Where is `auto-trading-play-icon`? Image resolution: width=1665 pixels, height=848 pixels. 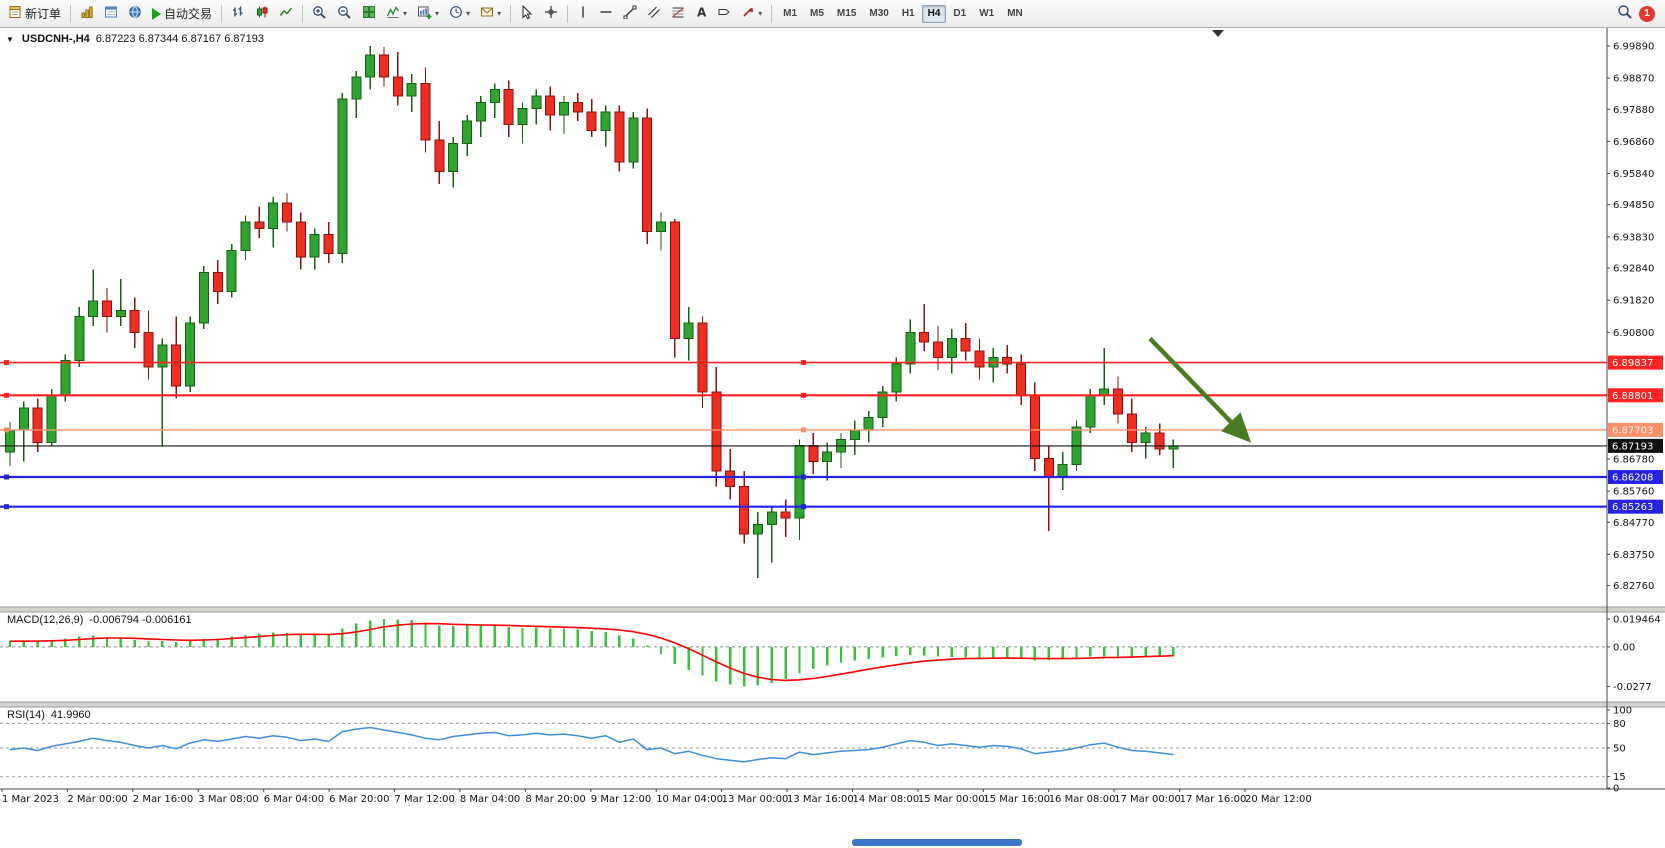 auto-trading-play-icon is located at coordinates (157, 13).